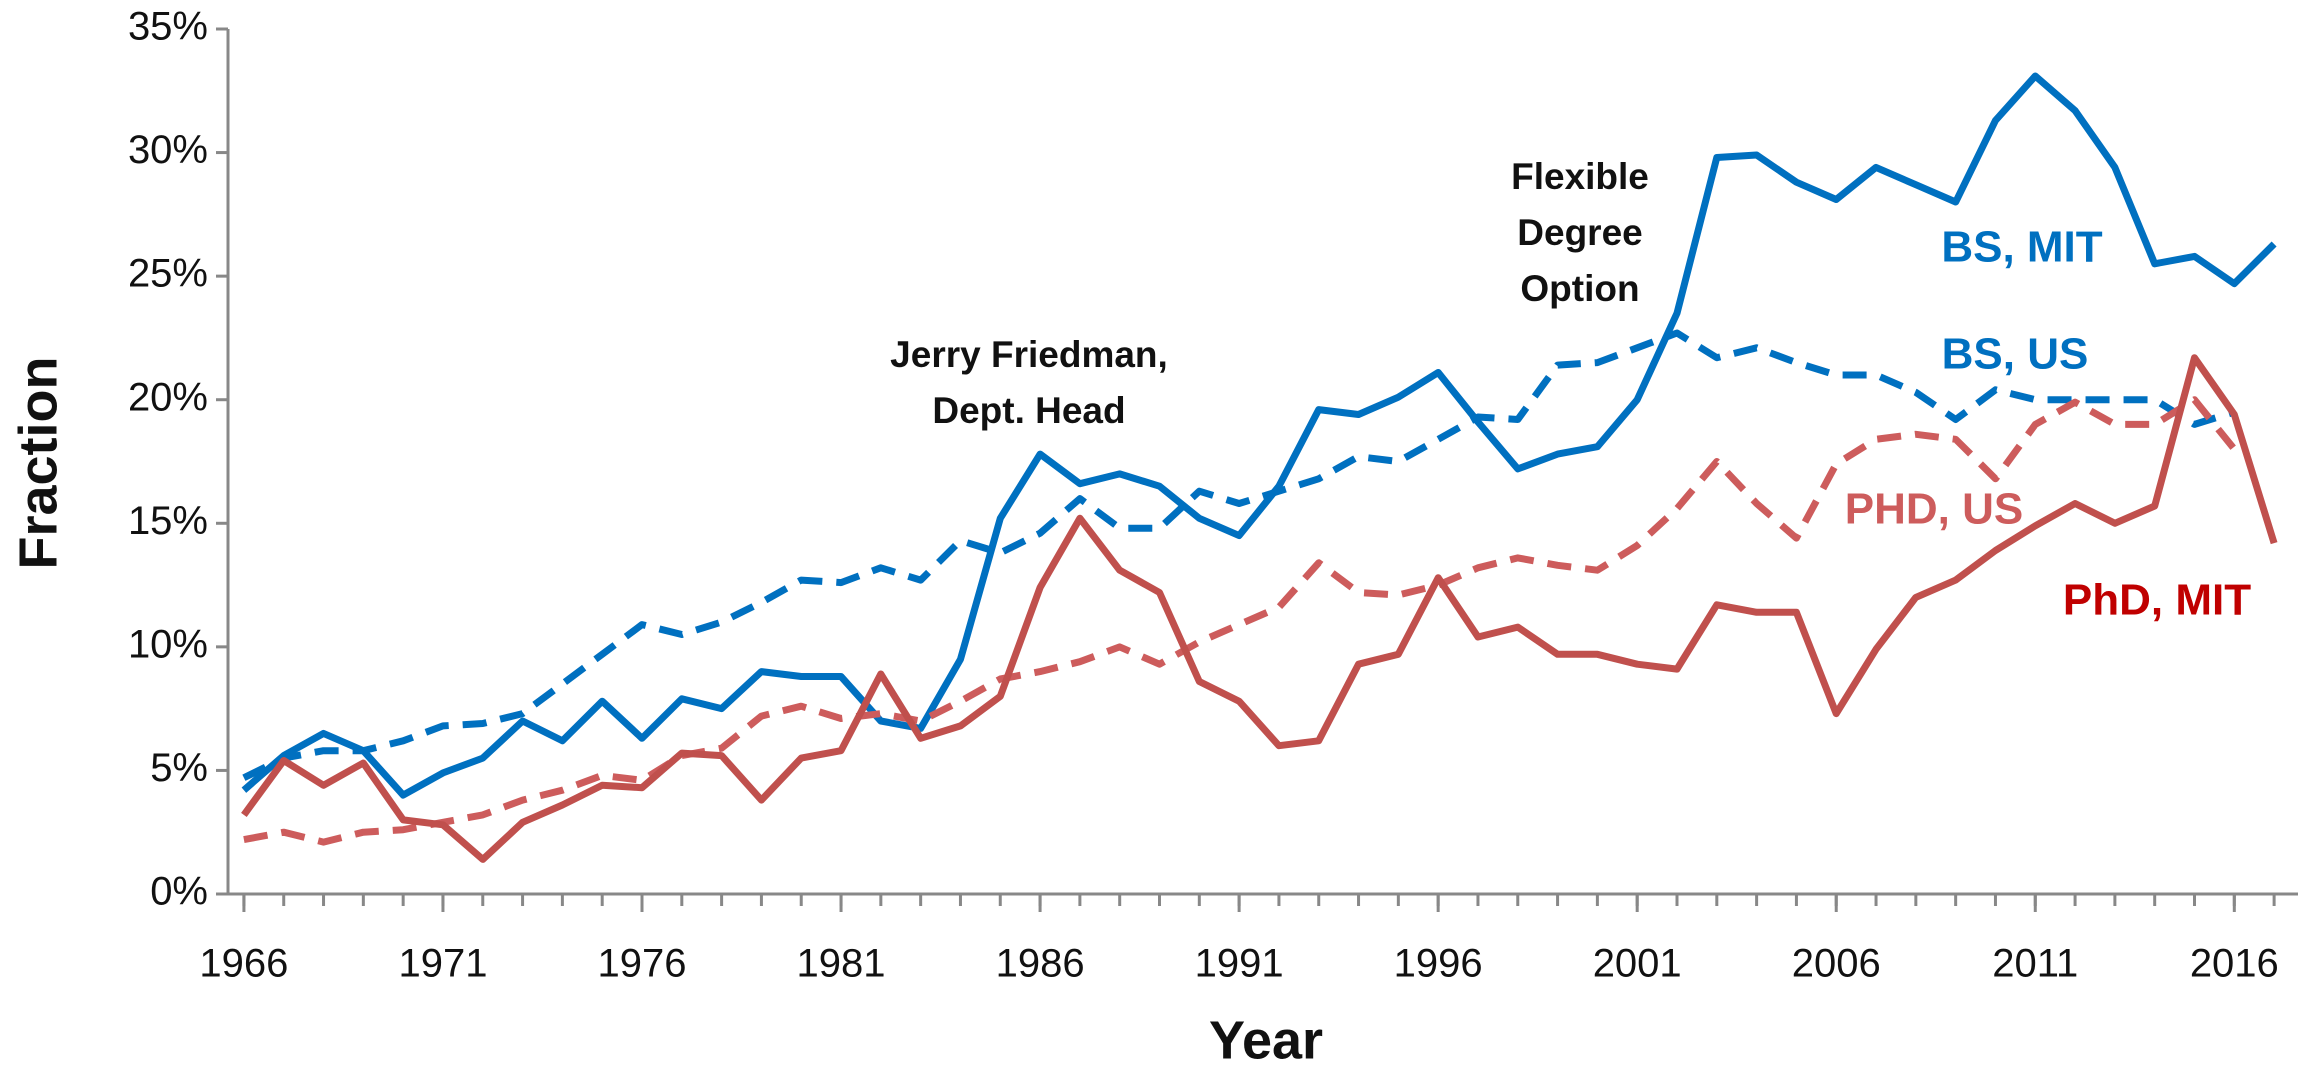 The image size is (2305, 1071). Describe the element at coordinates (168, 150) in the screenshot. I see `y-tick-label: 30%` at that location.